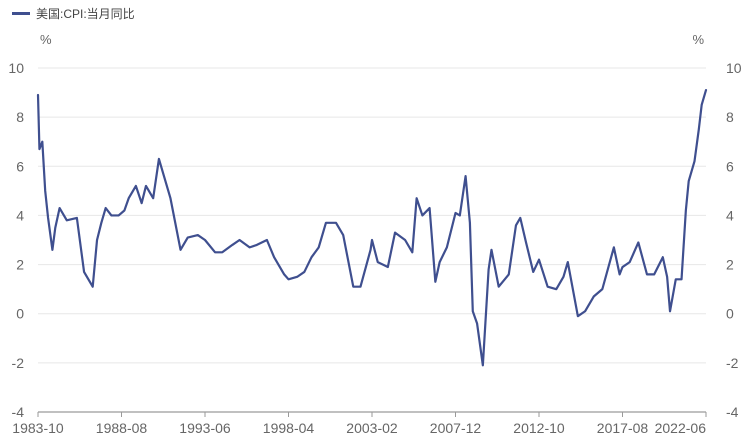 The height and width of the screenshot is (444, 749). Describe the element at coordinates (289, 428) in the screenshot. I see `x-tick-label: 1998-04` at that location.